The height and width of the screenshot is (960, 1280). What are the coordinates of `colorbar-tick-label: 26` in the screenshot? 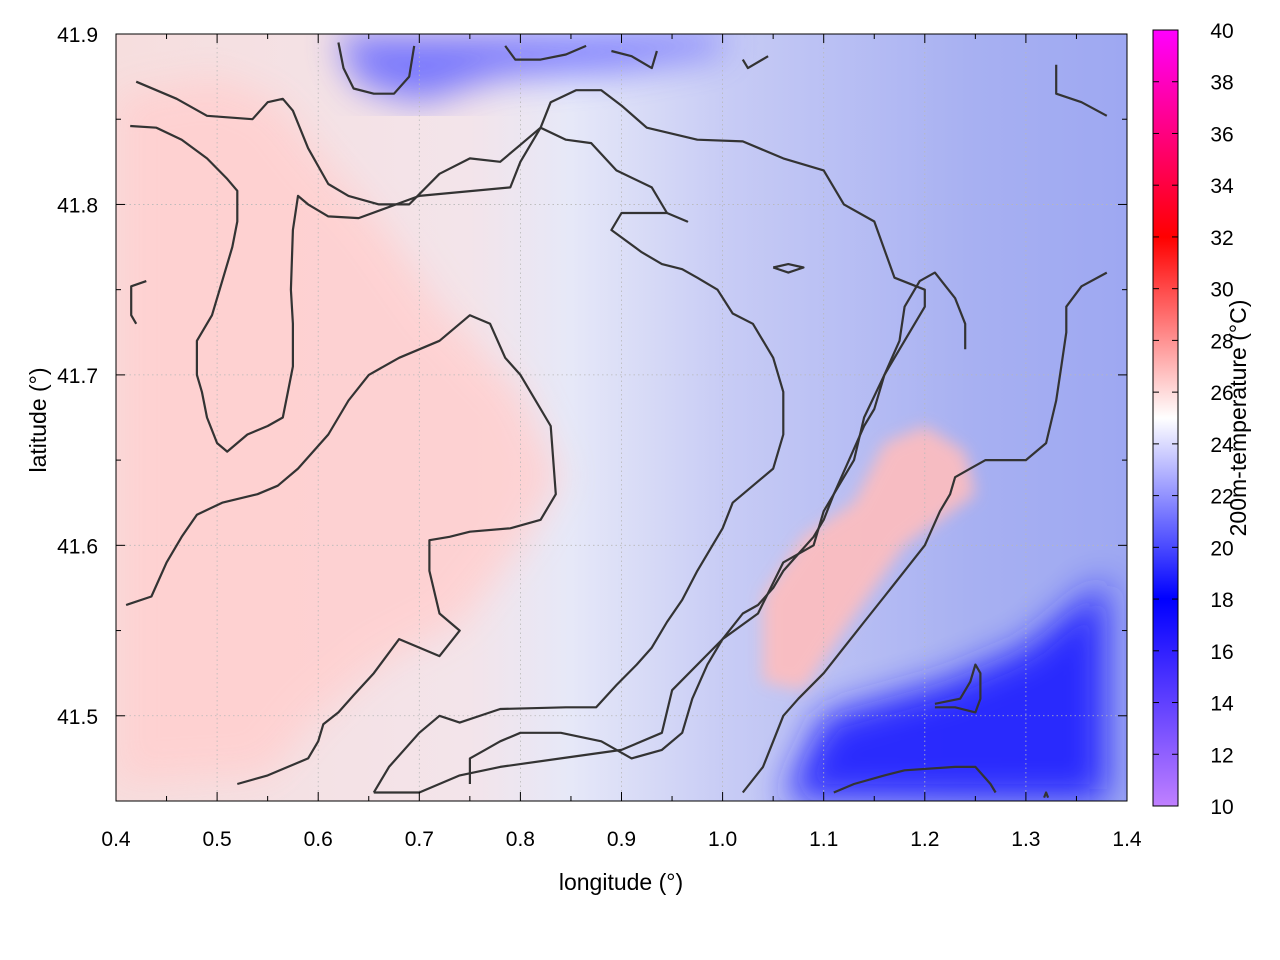 It's located at (1221, 393).